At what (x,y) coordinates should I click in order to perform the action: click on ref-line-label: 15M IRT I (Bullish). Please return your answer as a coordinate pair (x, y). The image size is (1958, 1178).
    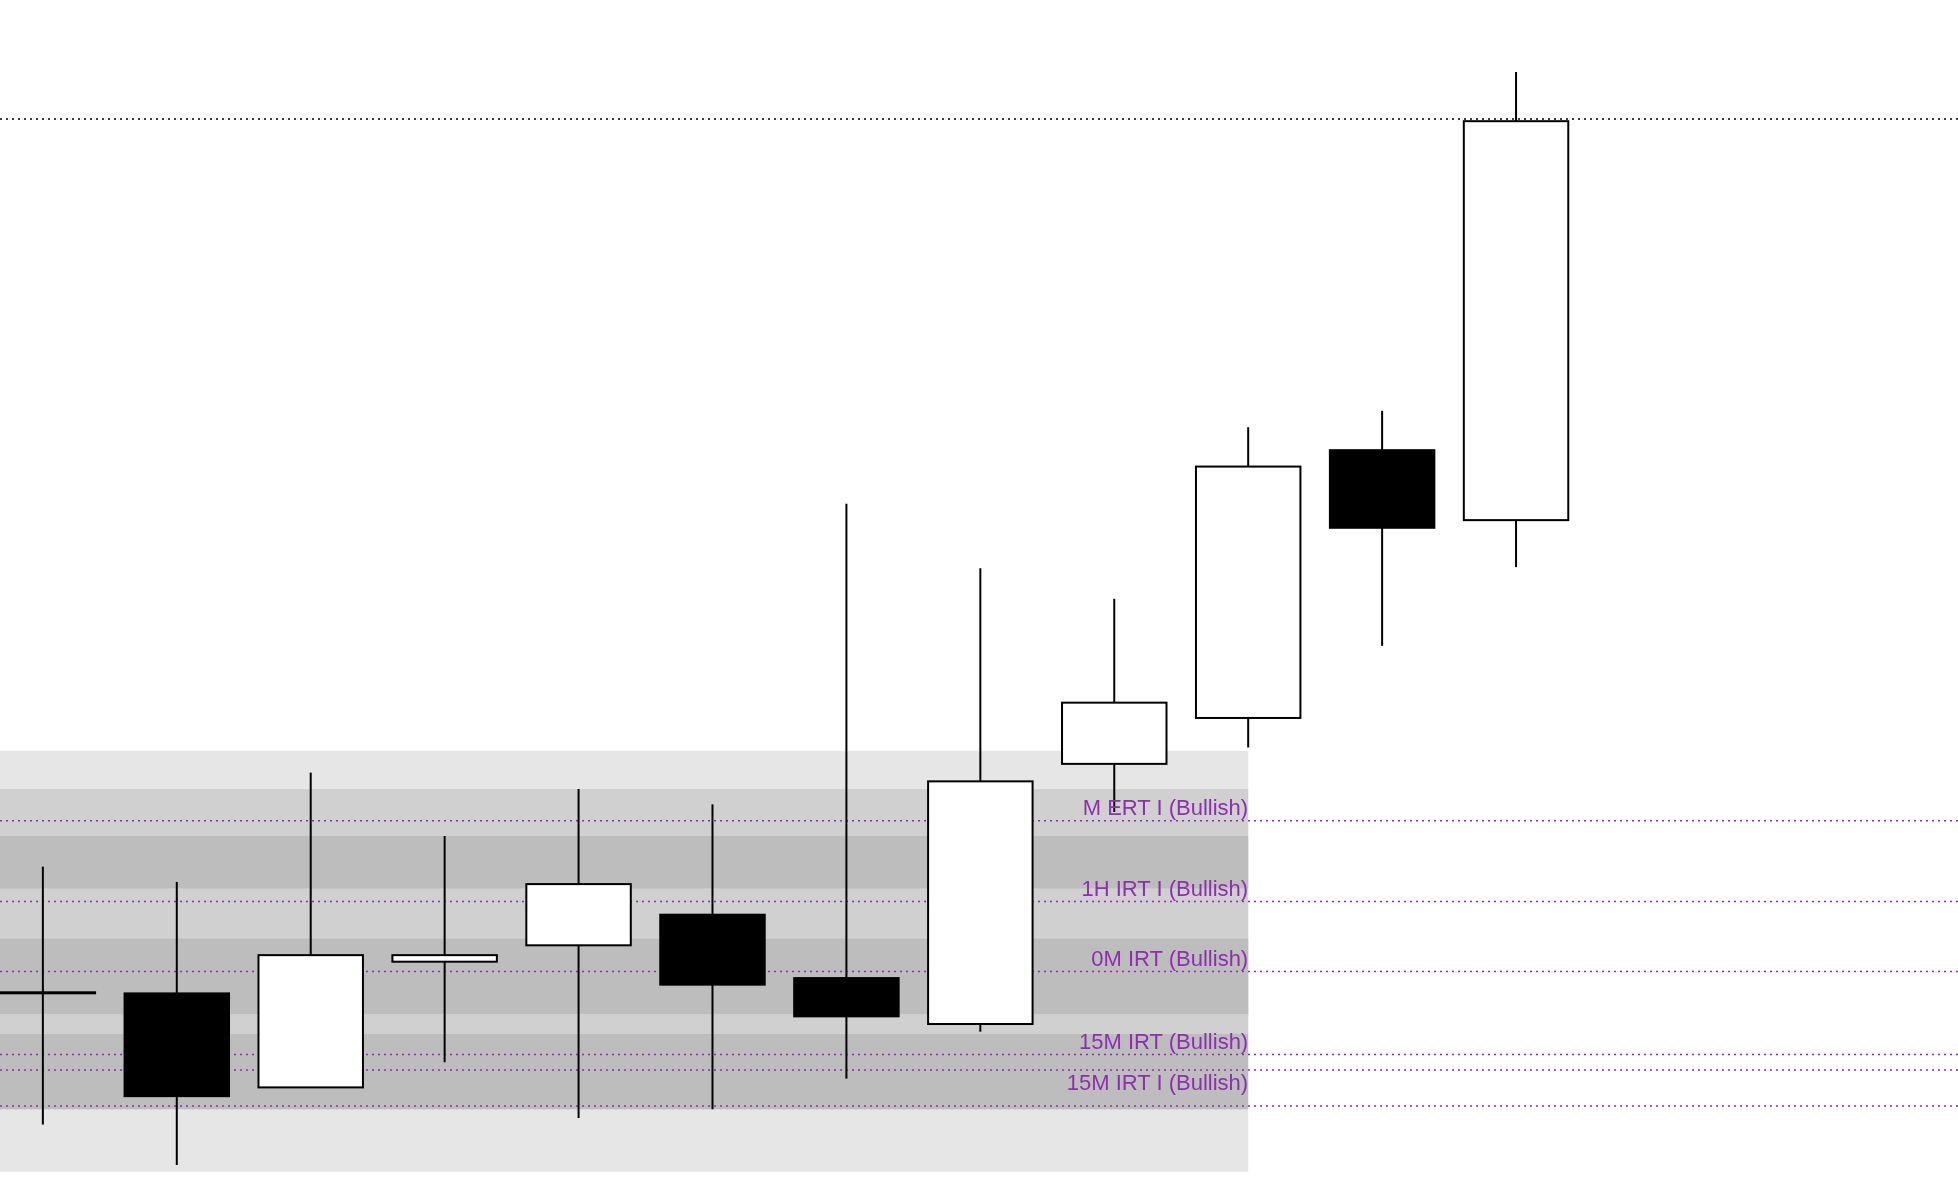
    Looking at the image, I should click on (1157, 1082).